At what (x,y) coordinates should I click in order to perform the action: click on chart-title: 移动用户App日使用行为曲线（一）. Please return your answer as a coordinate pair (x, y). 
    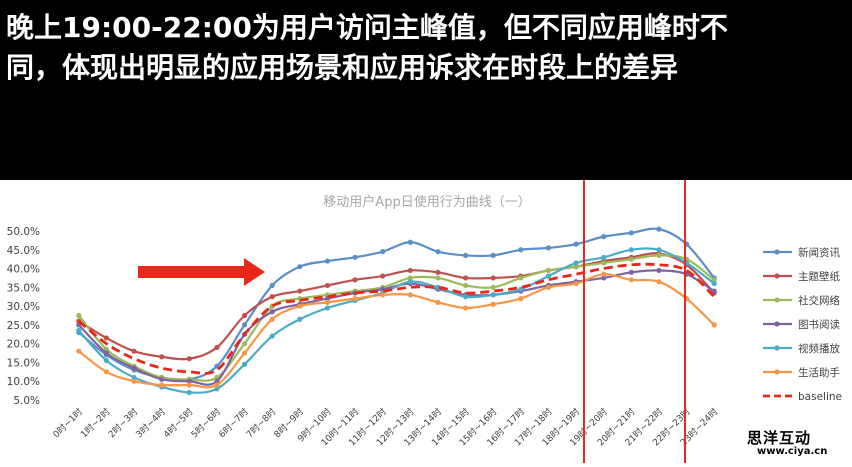
    Looking at the image, I should click on (426, 202).